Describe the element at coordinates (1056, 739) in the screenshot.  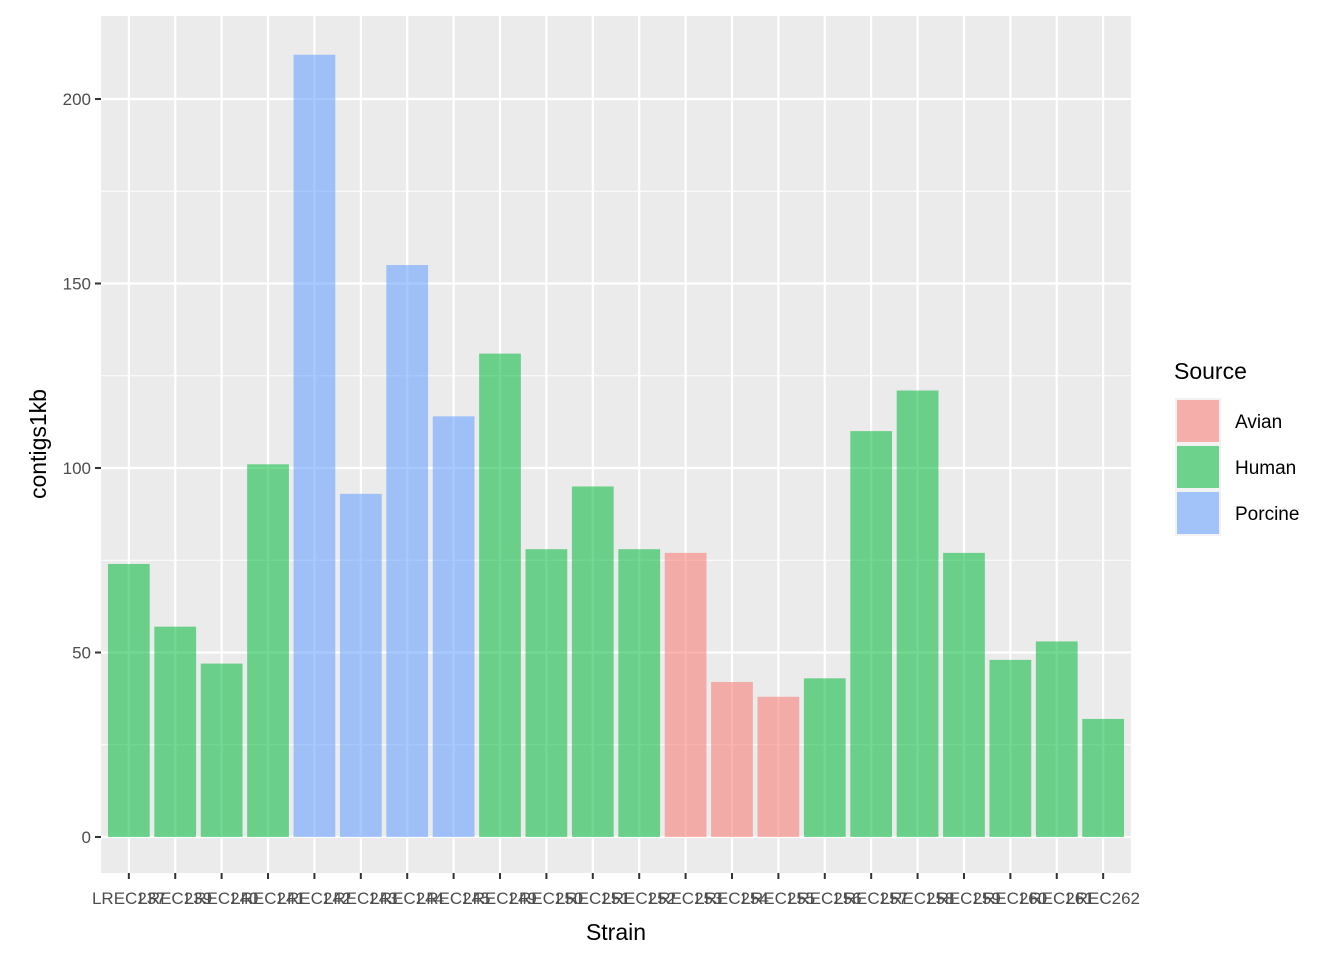
I see `bar-lrec261` at that location.